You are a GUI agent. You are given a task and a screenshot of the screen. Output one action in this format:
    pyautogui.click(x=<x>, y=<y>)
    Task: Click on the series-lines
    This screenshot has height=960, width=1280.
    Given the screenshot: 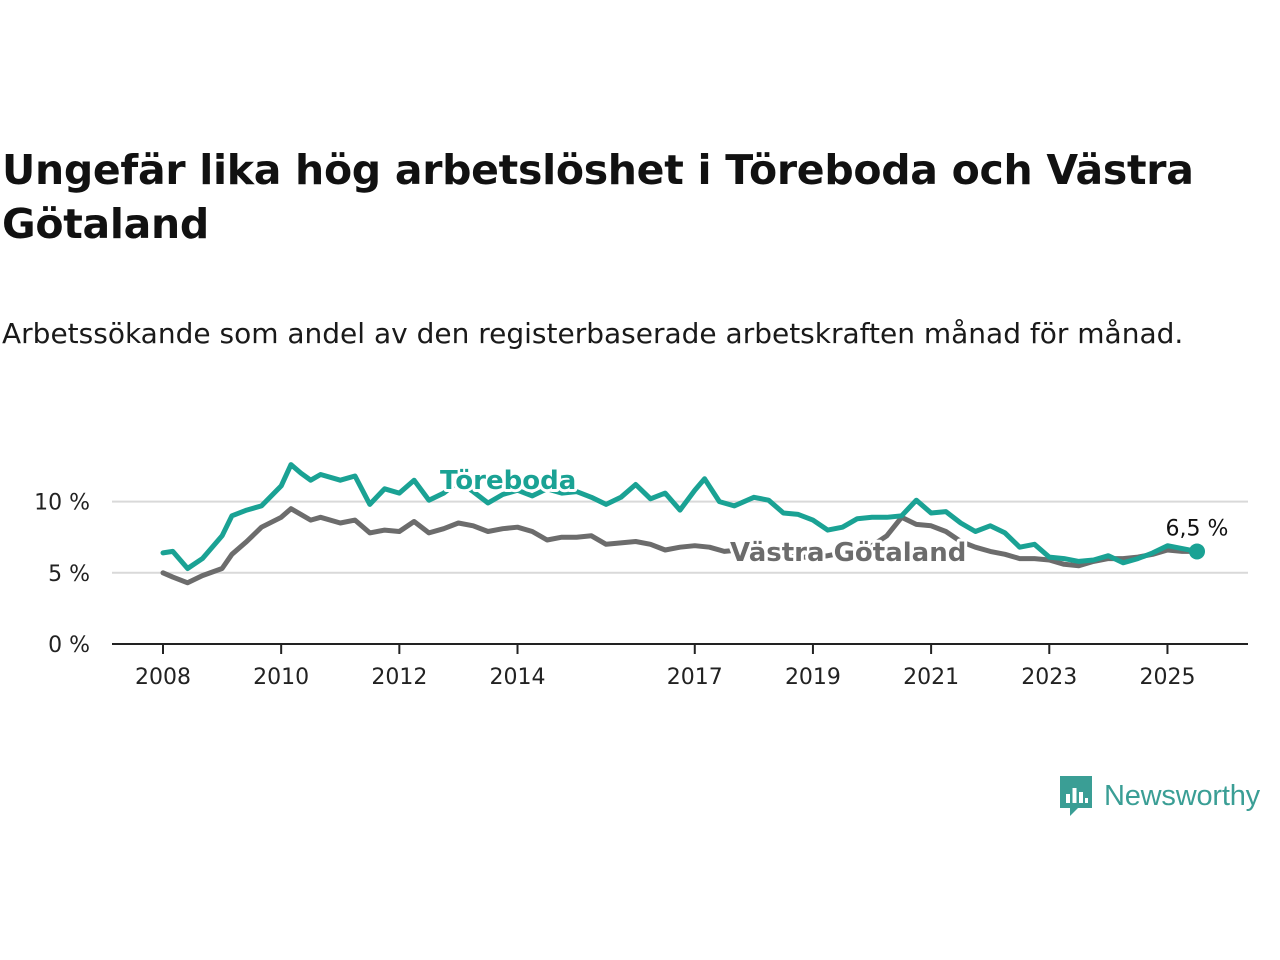 What is the action you would take?
    pyautogui.click(x=680, y=524)
    